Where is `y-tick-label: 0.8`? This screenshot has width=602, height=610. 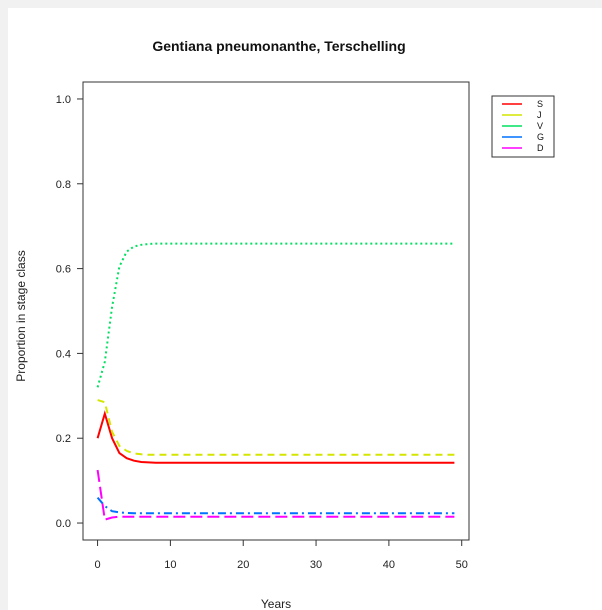 y-tick-label: 0.8 is located at coordinates (63, 185).